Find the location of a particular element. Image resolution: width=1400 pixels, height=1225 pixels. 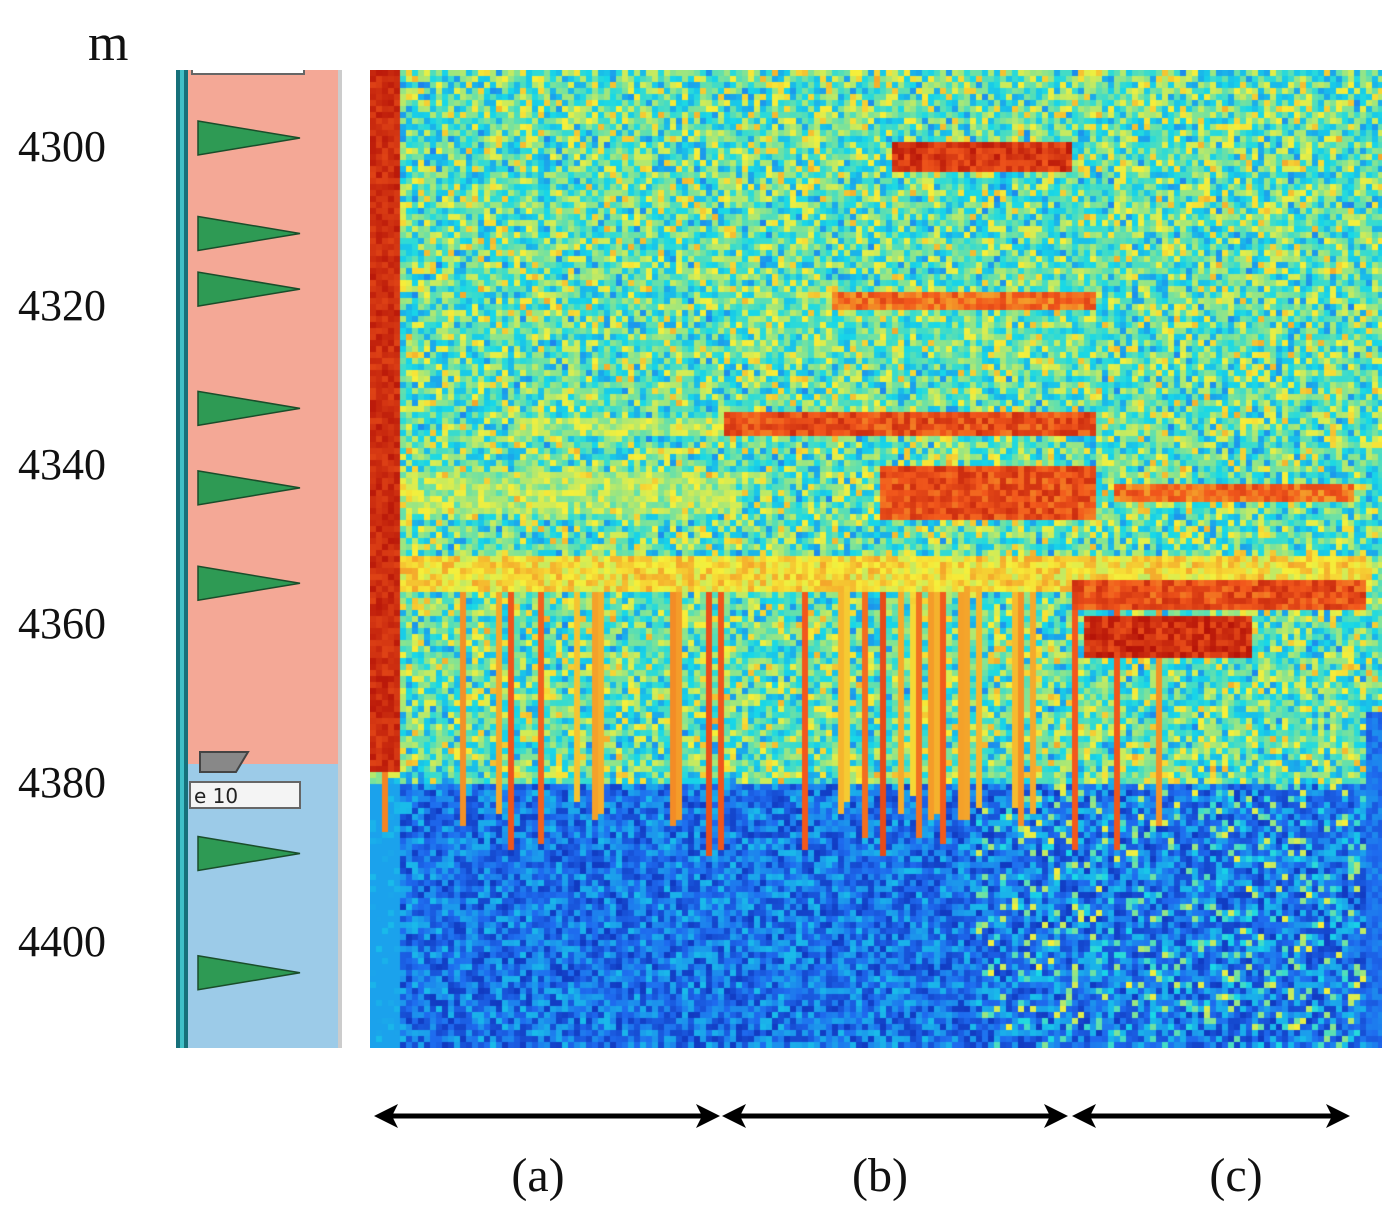

depth-tick-4400: 4400 is located at coordinates (62, 941).